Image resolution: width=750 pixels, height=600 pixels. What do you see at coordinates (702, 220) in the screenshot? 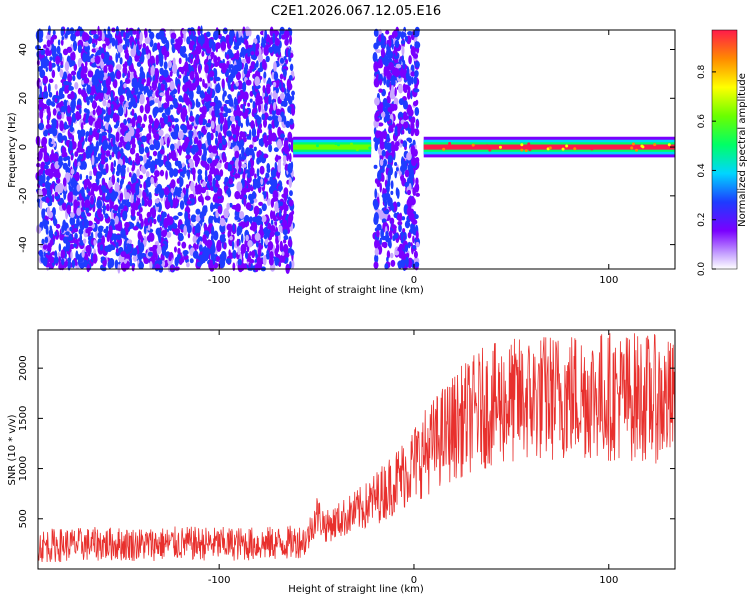
I see `colorbar-tick-label: 0.2` at bounding box center [702, 220].